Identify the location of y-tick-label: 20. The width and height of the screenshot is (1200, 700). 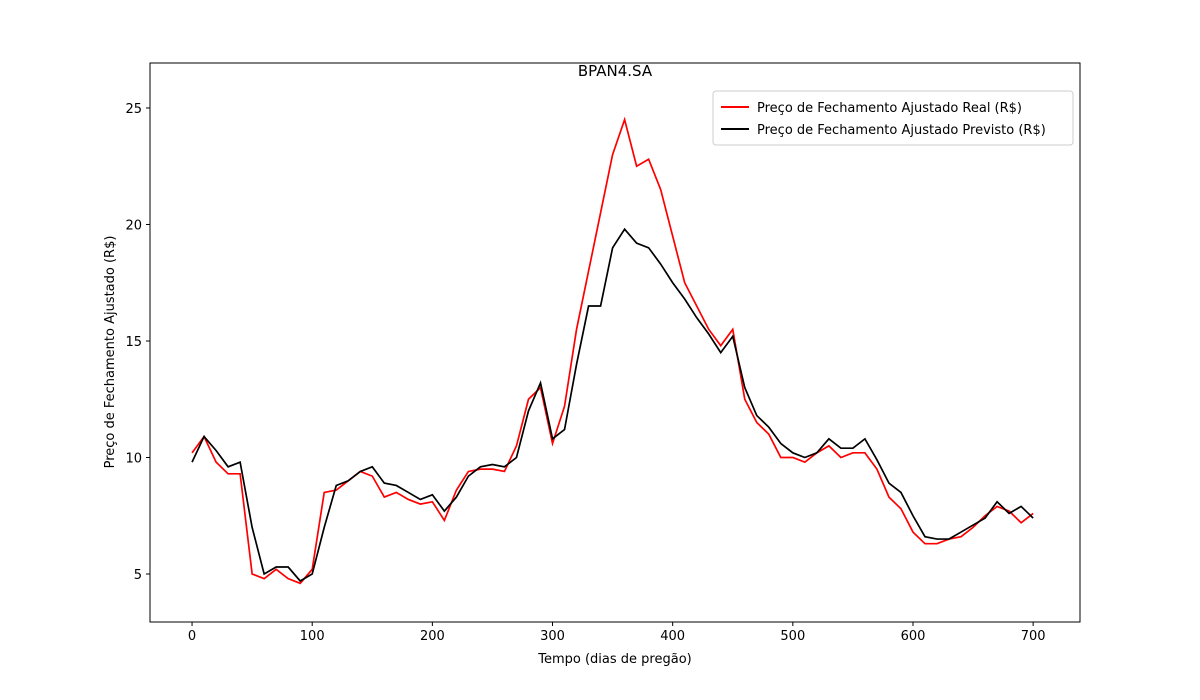
(133, 225).